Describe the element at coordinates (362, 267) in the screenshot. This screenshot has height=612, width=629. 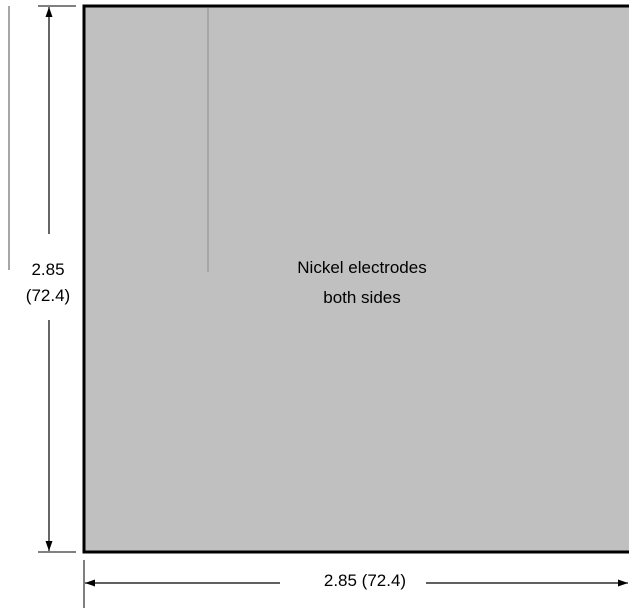
I see `plate-note-line1: Nickel electrodes` at that location.